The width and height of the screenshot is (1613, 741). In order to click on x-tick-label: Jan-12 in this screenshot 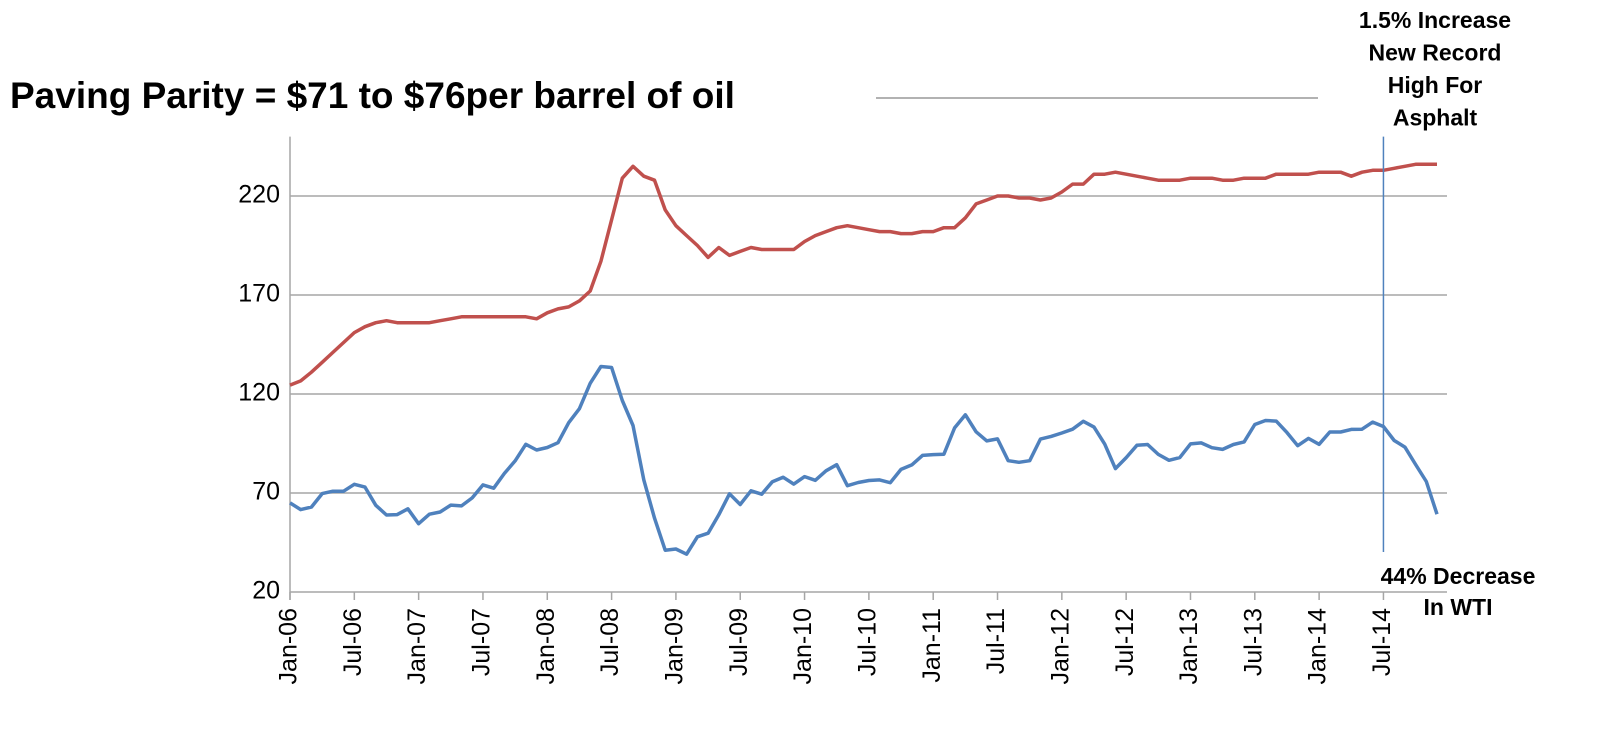, I will do `click(1060, 646)`.